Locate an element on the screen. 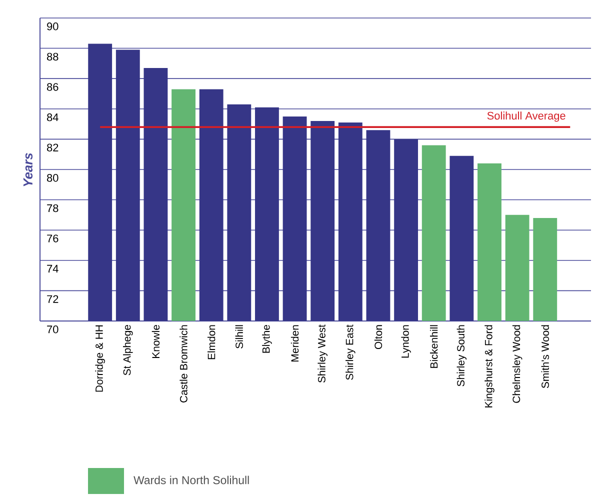 The height and width of the screenshot is (495, 593). x-tick-label: Lyndon is located at coordinates (406, 341).